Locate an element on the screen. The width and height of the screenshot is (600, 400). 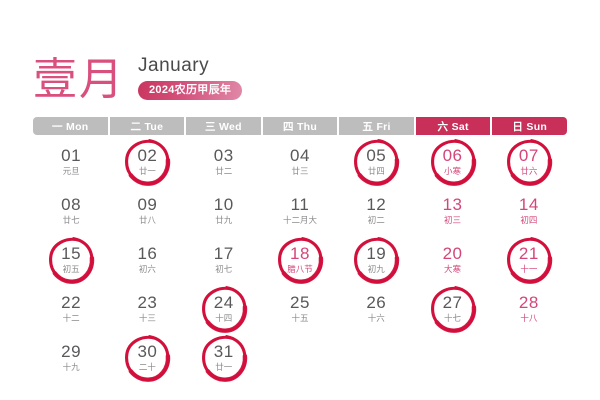
calendar-day-cell: 15 初五 is located at coordinates (71, 259).